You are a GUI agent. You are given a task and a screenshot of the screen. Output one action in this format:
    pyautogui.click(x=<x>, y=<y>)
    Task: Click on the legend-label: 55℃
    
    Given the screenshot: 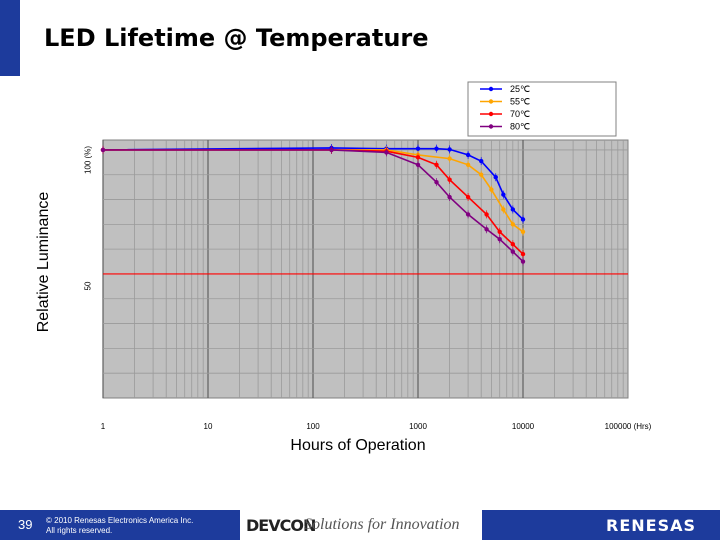 What is the action you would take?
    pyautogui.click(x=520, y=102)
    